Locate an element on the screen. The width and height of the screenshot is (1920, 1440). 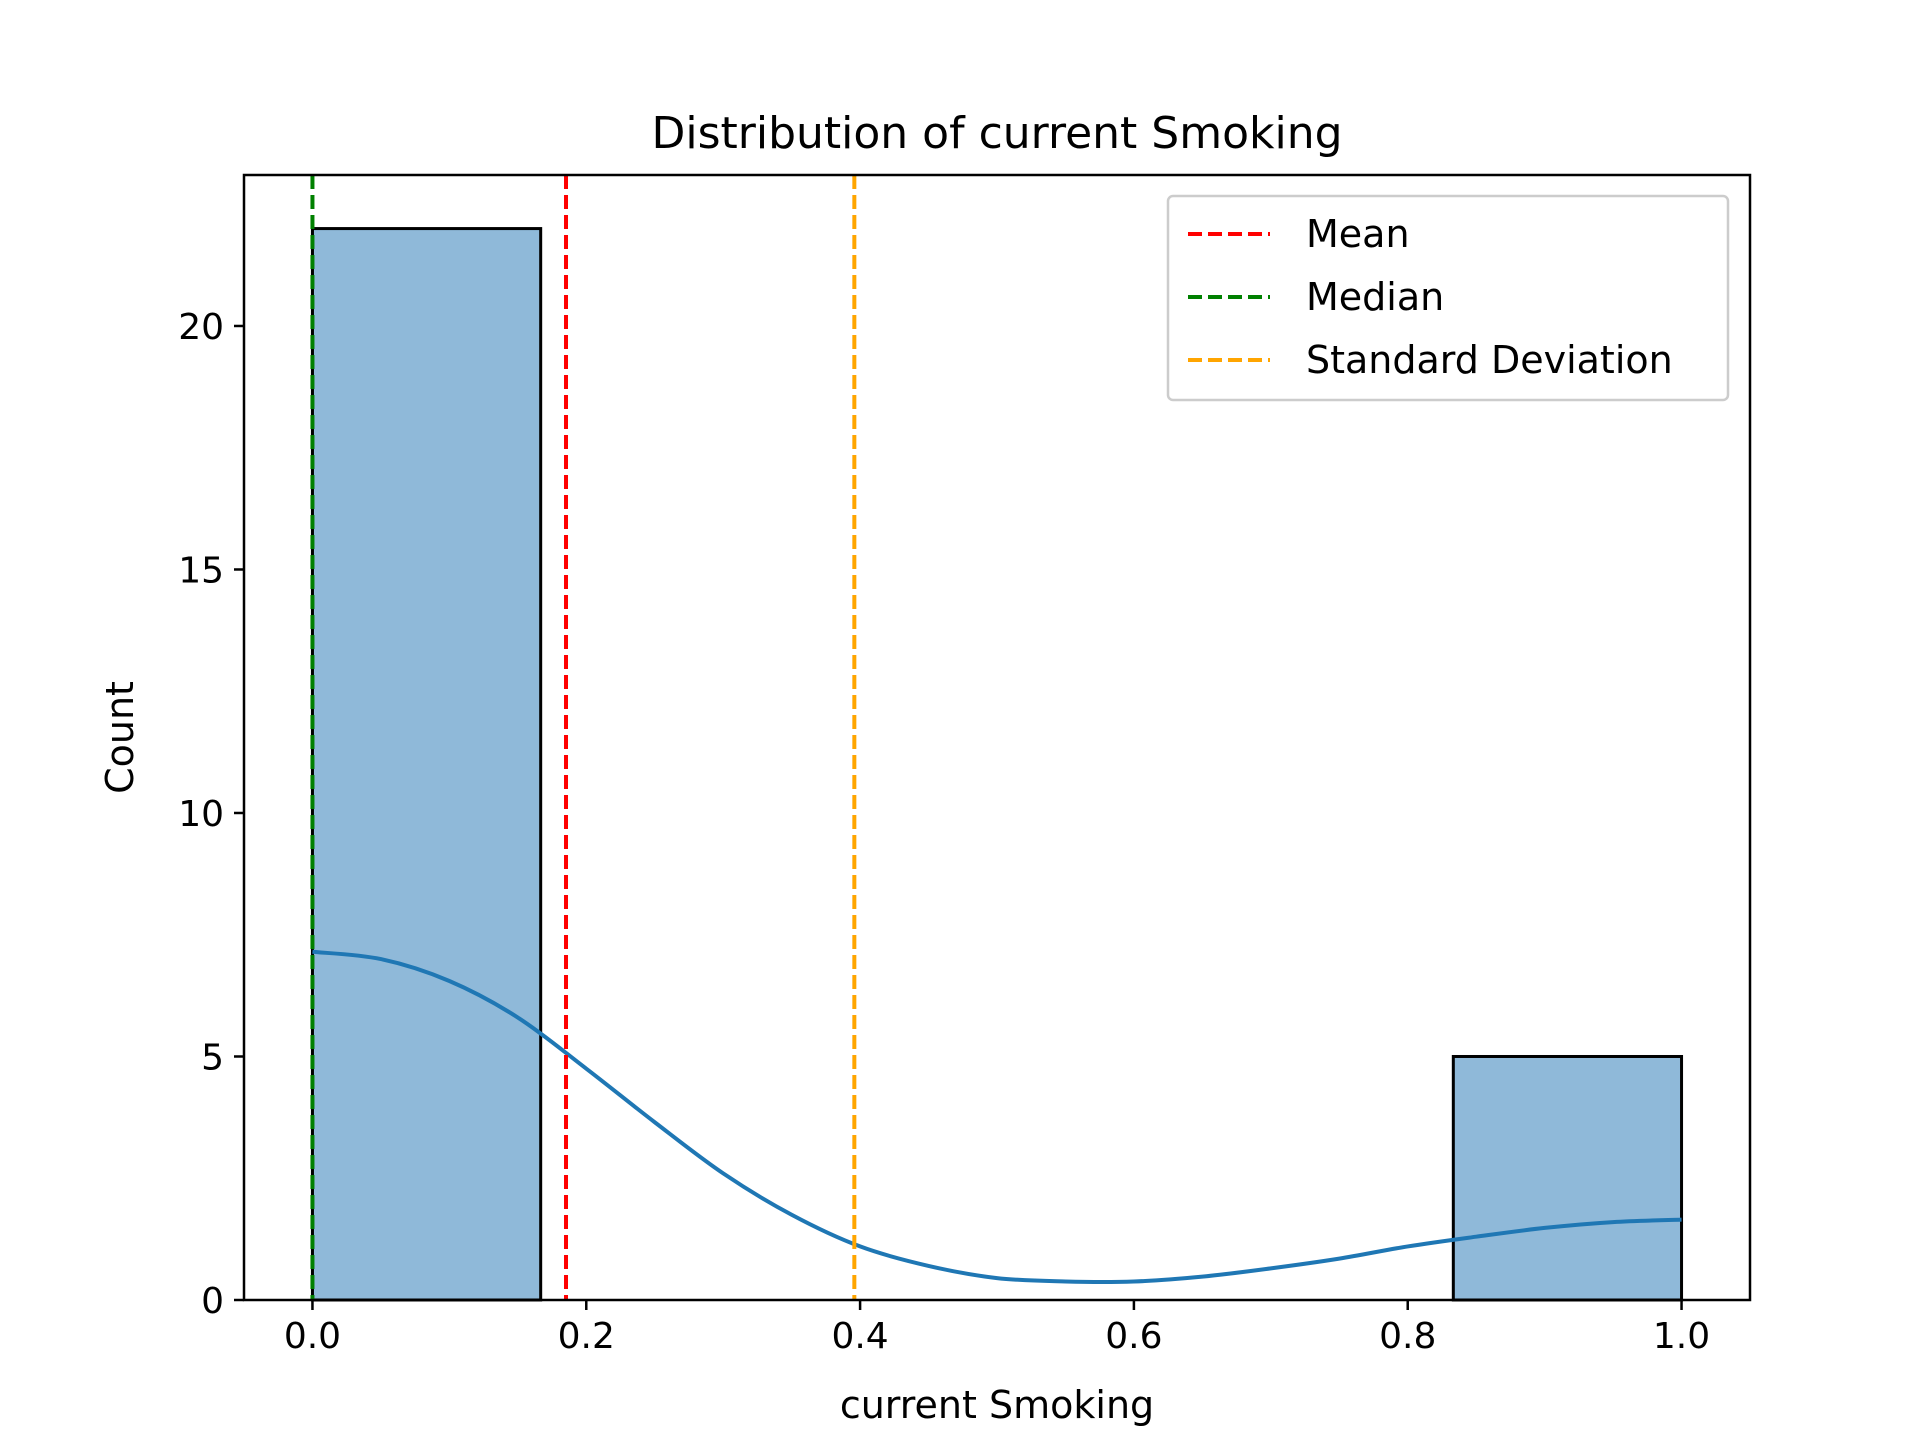
x-tick-label: 0.2 is located at coordinates (586, 1336).